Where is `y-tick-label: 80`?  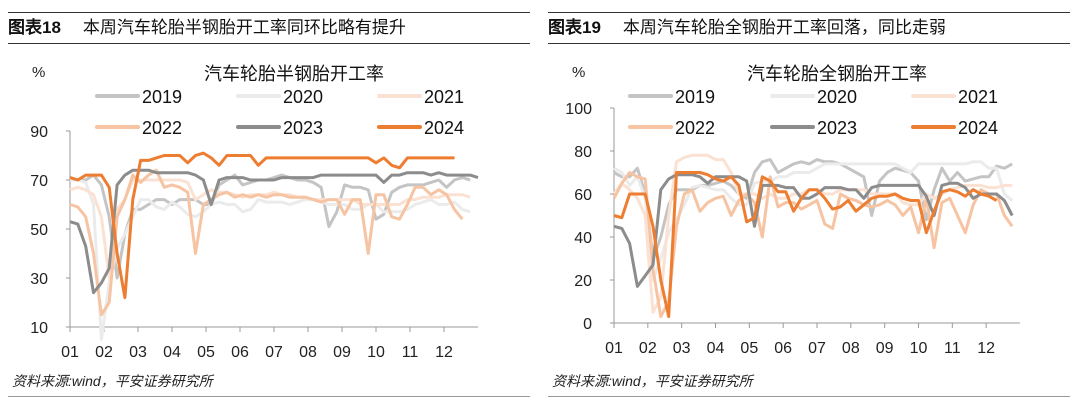
y-tick-label: 80 is located at coordinates (583, 152).